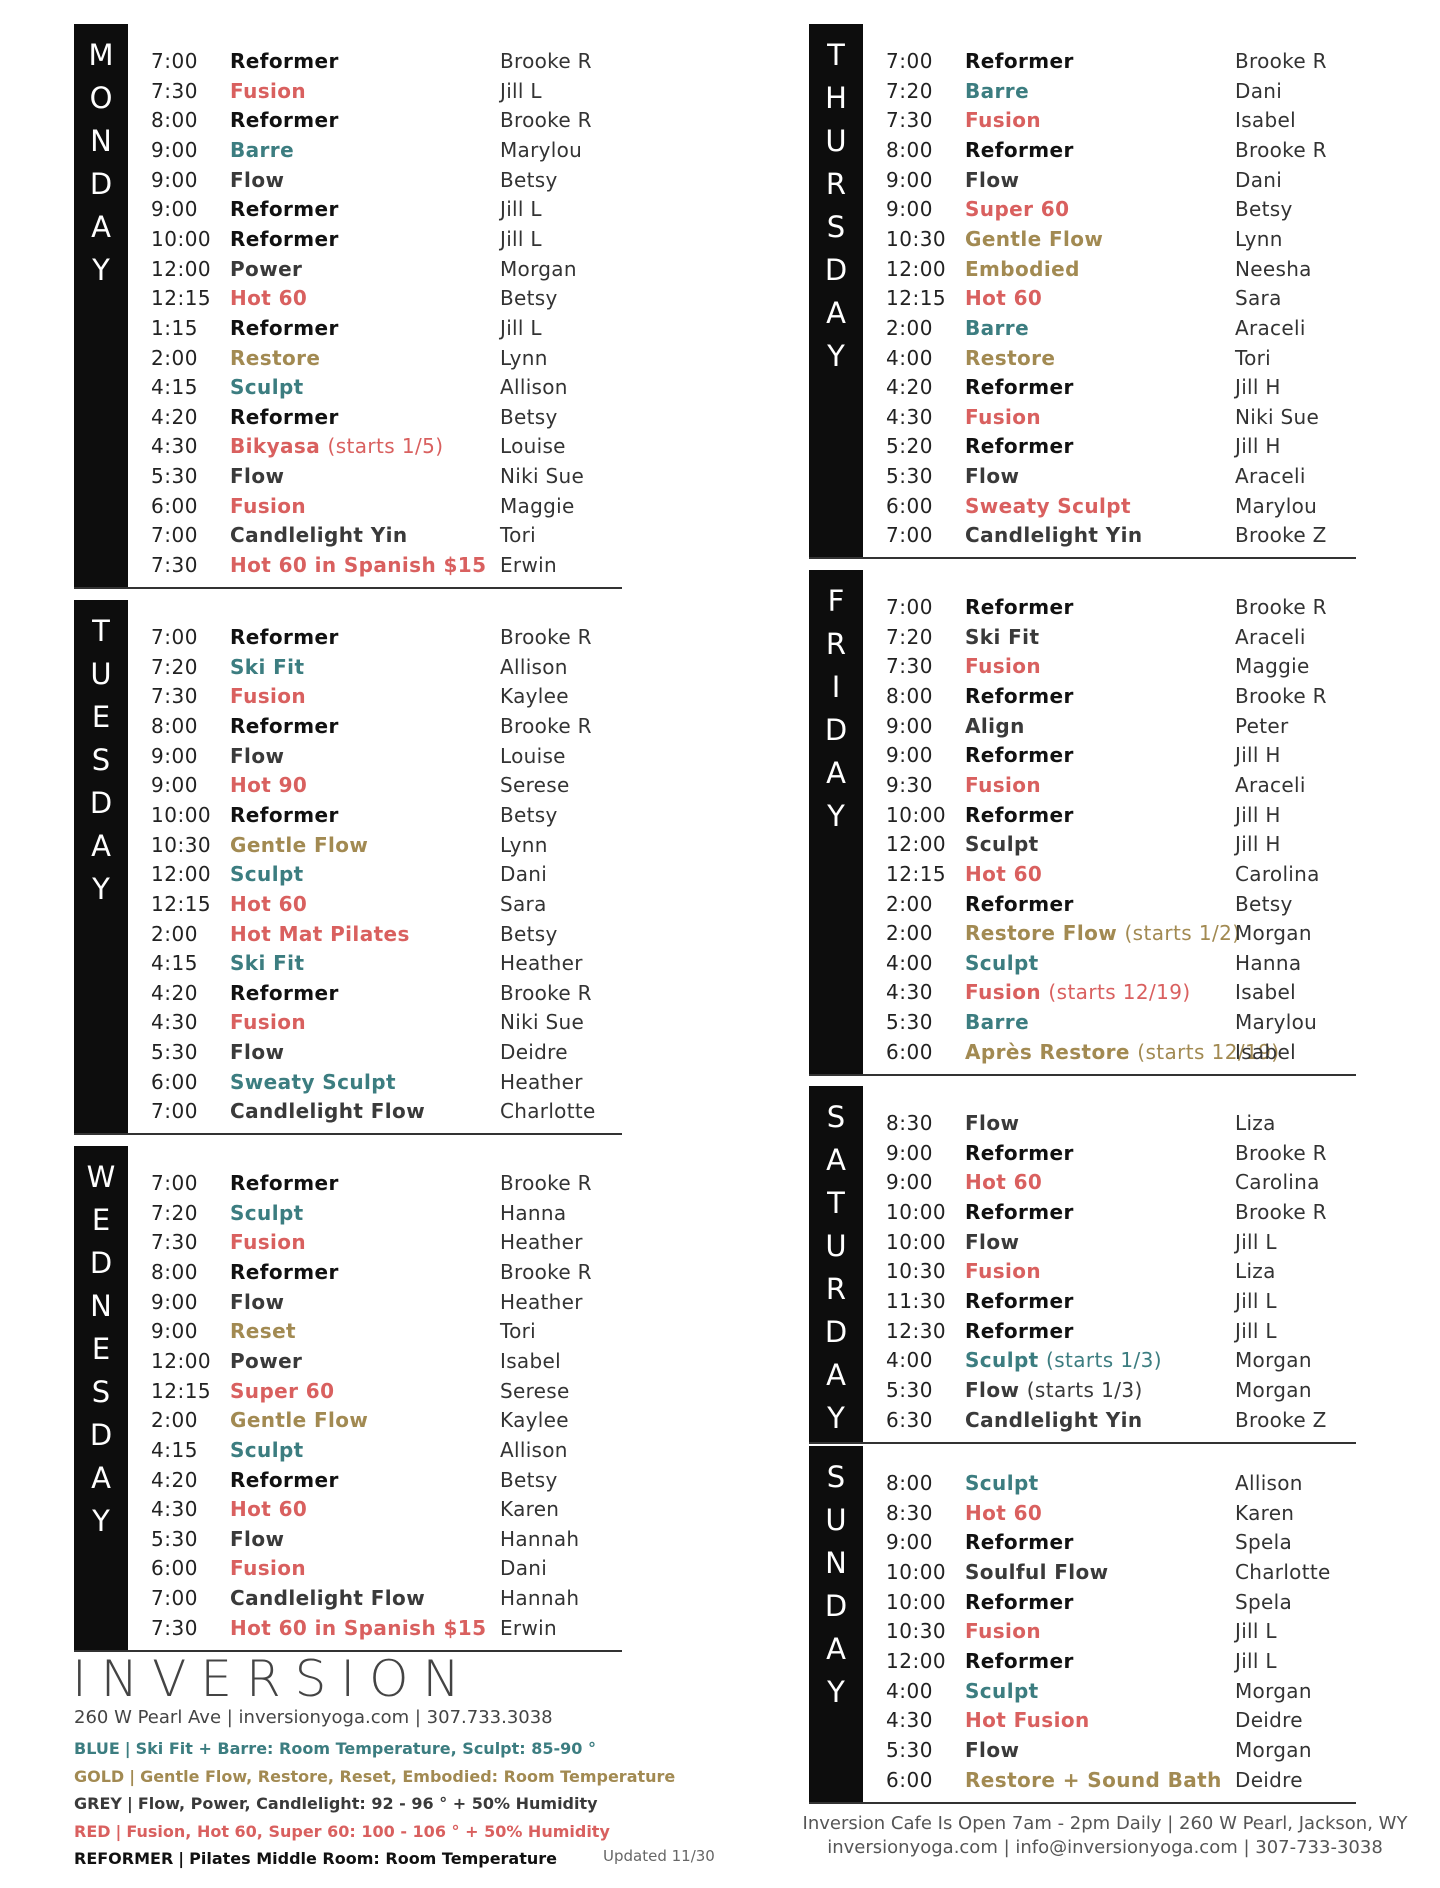 This screenshot has height=1888, width=1440. I want to click on instructor: Hannah, so click(540, 1538).